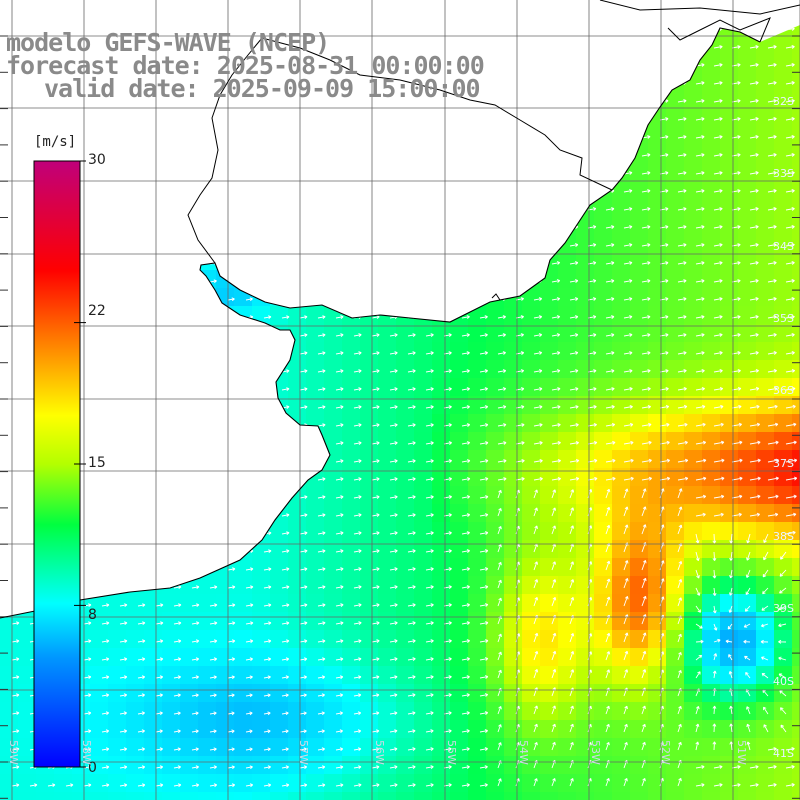 This screenshot has width=800, height=800. Describe the element at coordinates (783, 608) in the screenshot. I see `latitude-label: 39S` at that location.